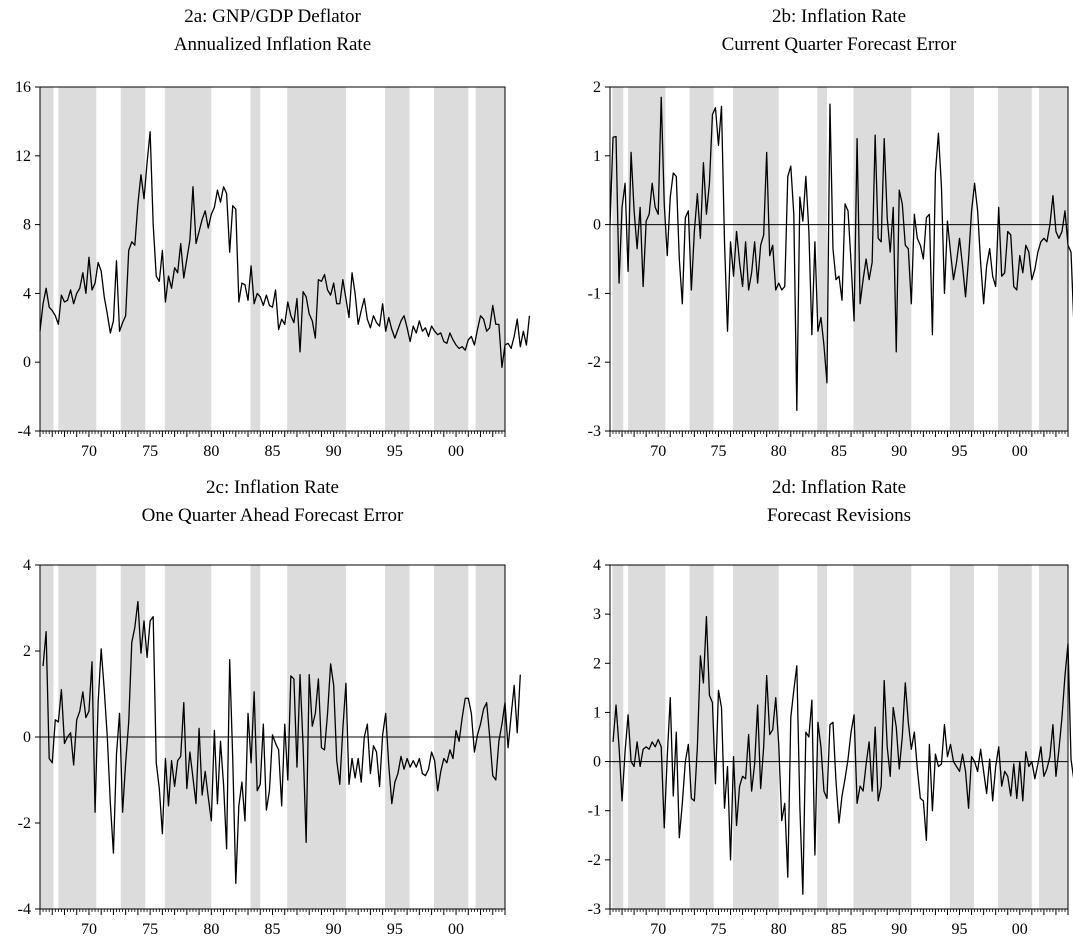 This screenshot has height=952, width=1073. Describe the element at coordinates (272, 16) in the screenshot. I see `chart-title: 2a: GNP/GDP Deflator` at that location.